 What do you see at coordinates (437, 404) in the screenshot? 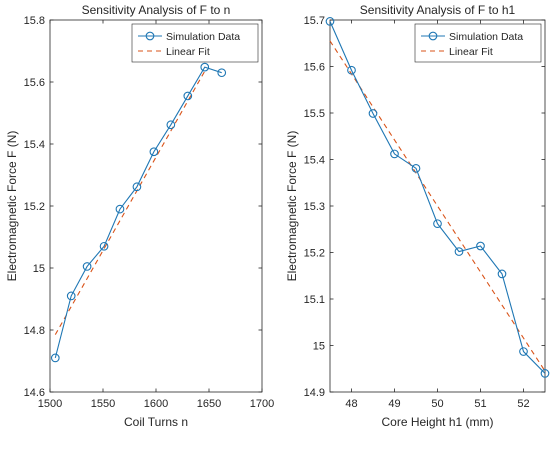
I see `x-tick-label: 50` at bounding box center [437, 404].